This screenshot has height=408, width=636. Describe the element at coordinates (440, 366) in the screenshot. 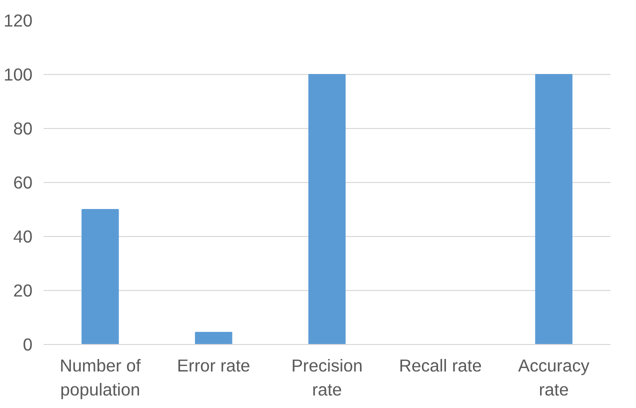

I see `x-tick-label: Recall rate` at that location.